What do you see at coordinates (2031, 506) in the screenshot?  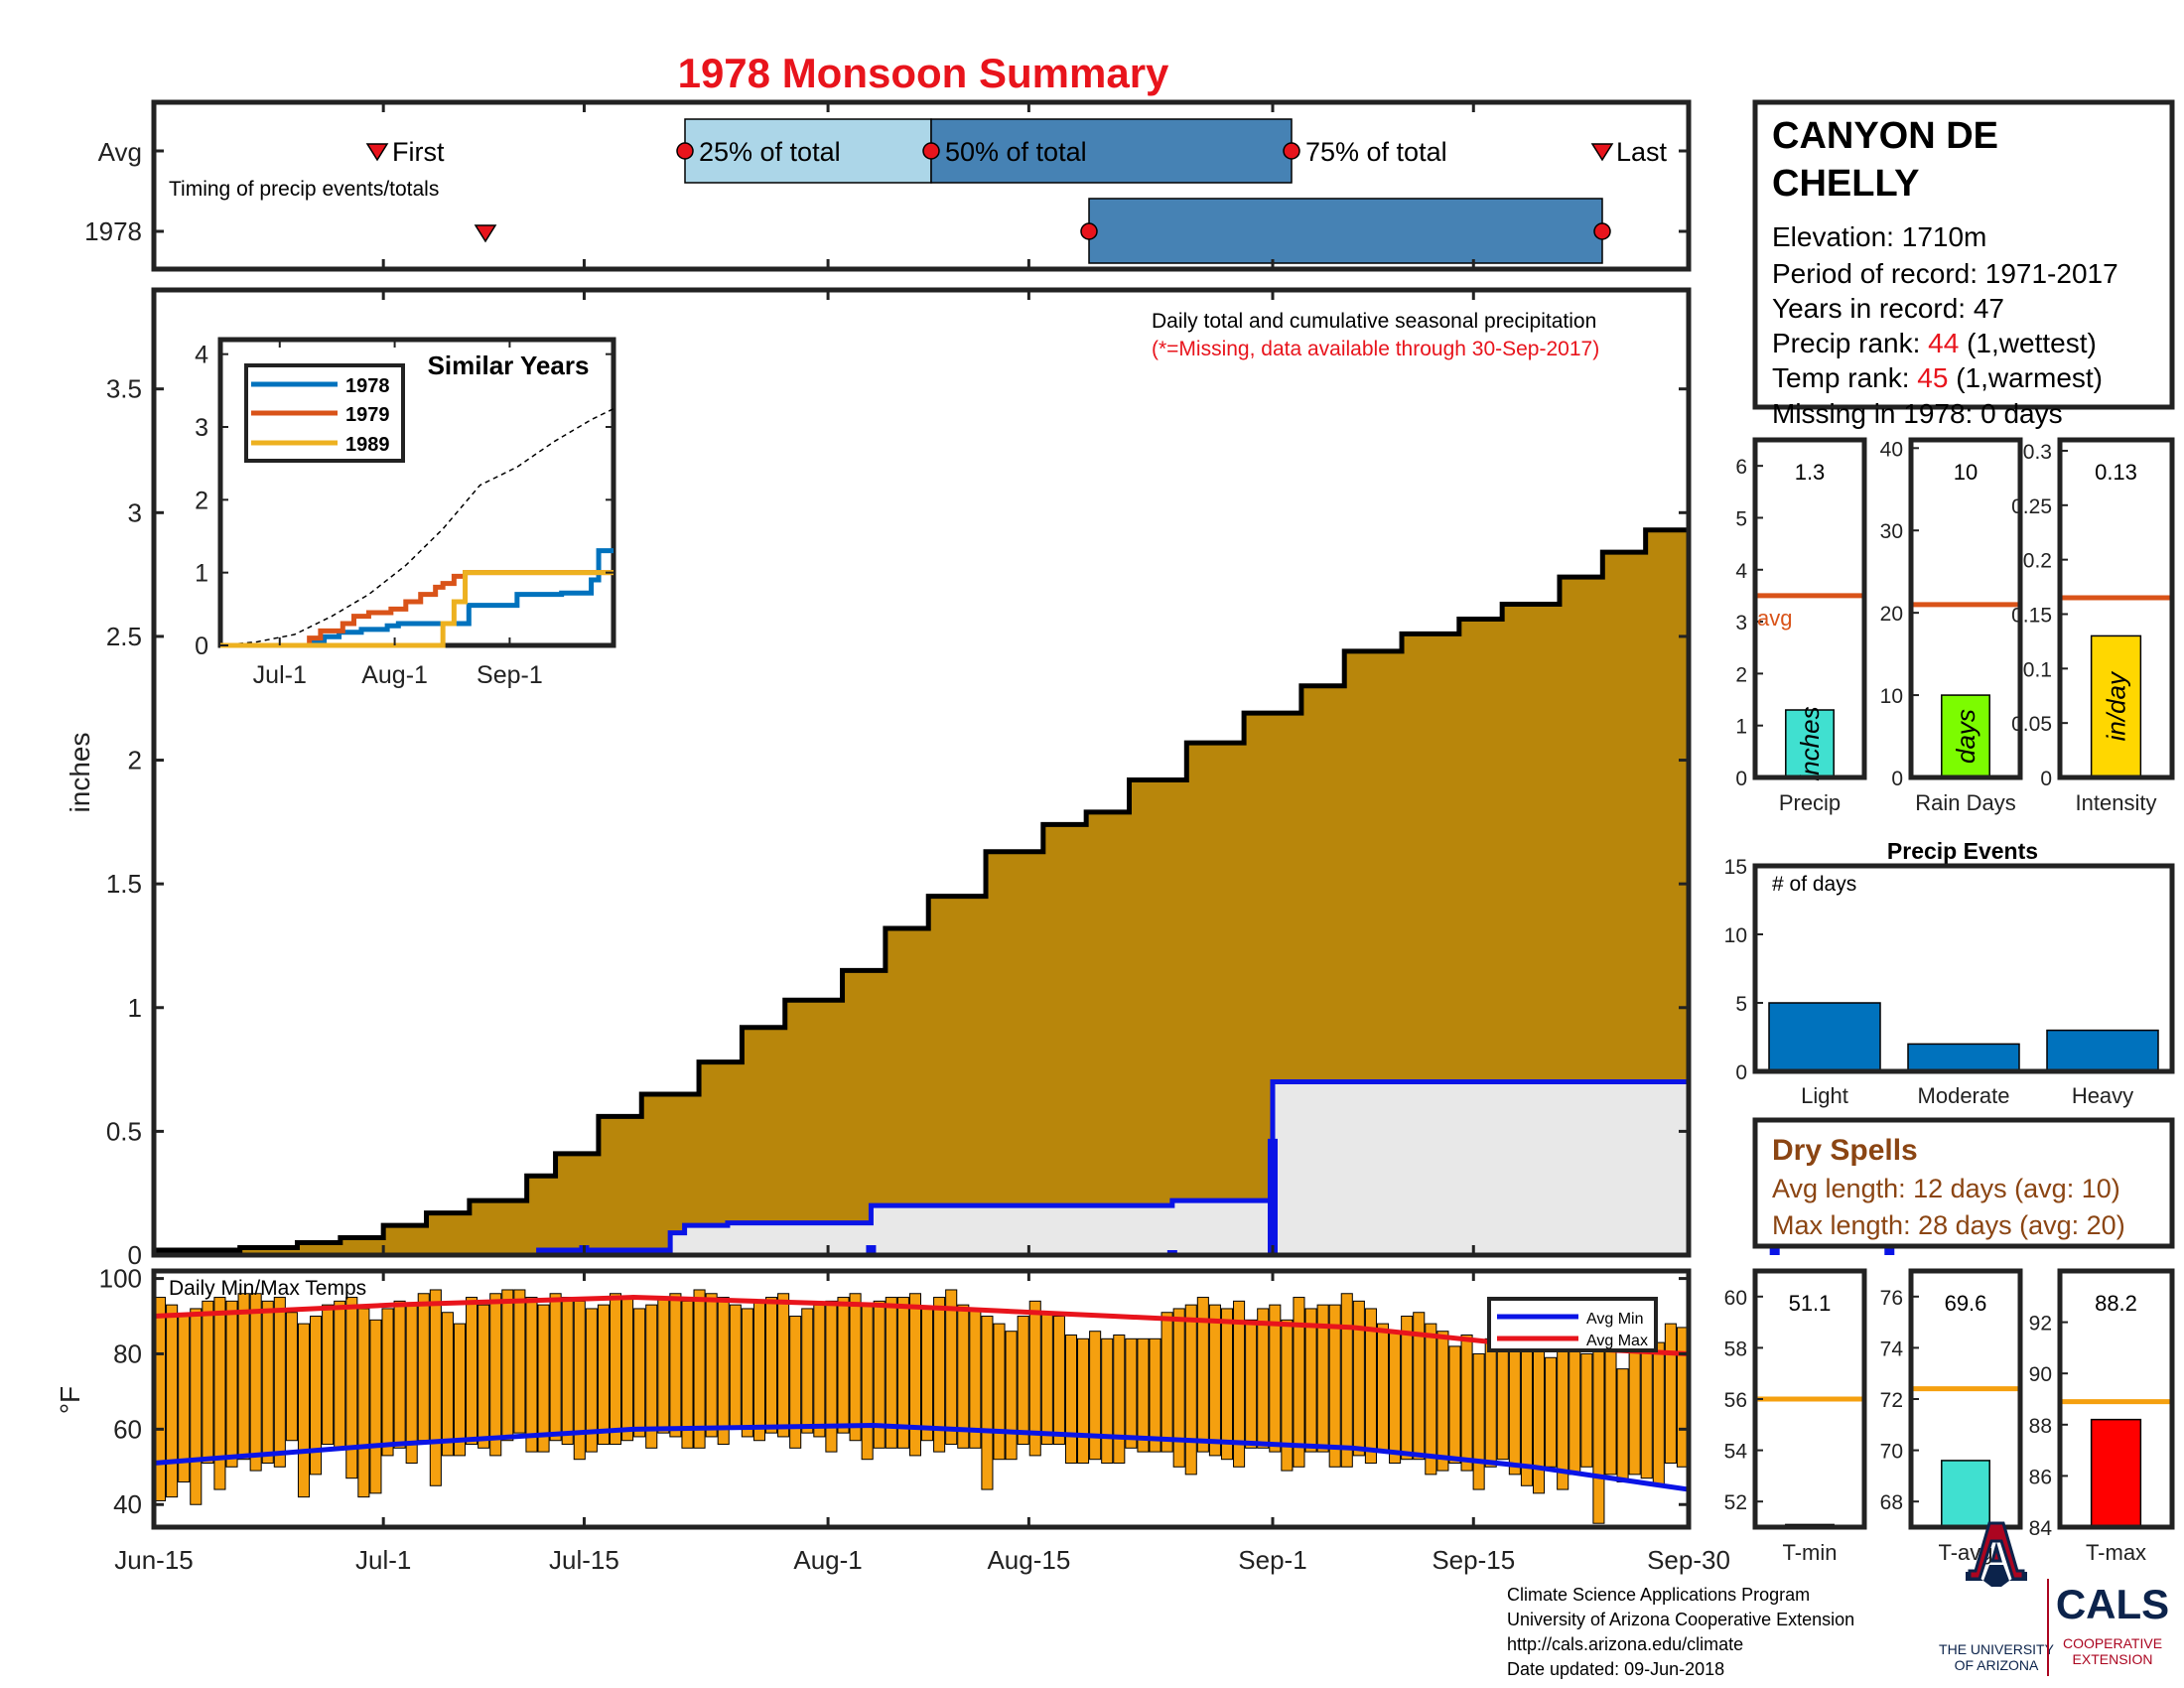 I see `intensity-mini-ytick-label: 0.25` at bounding box center [2031, 506].